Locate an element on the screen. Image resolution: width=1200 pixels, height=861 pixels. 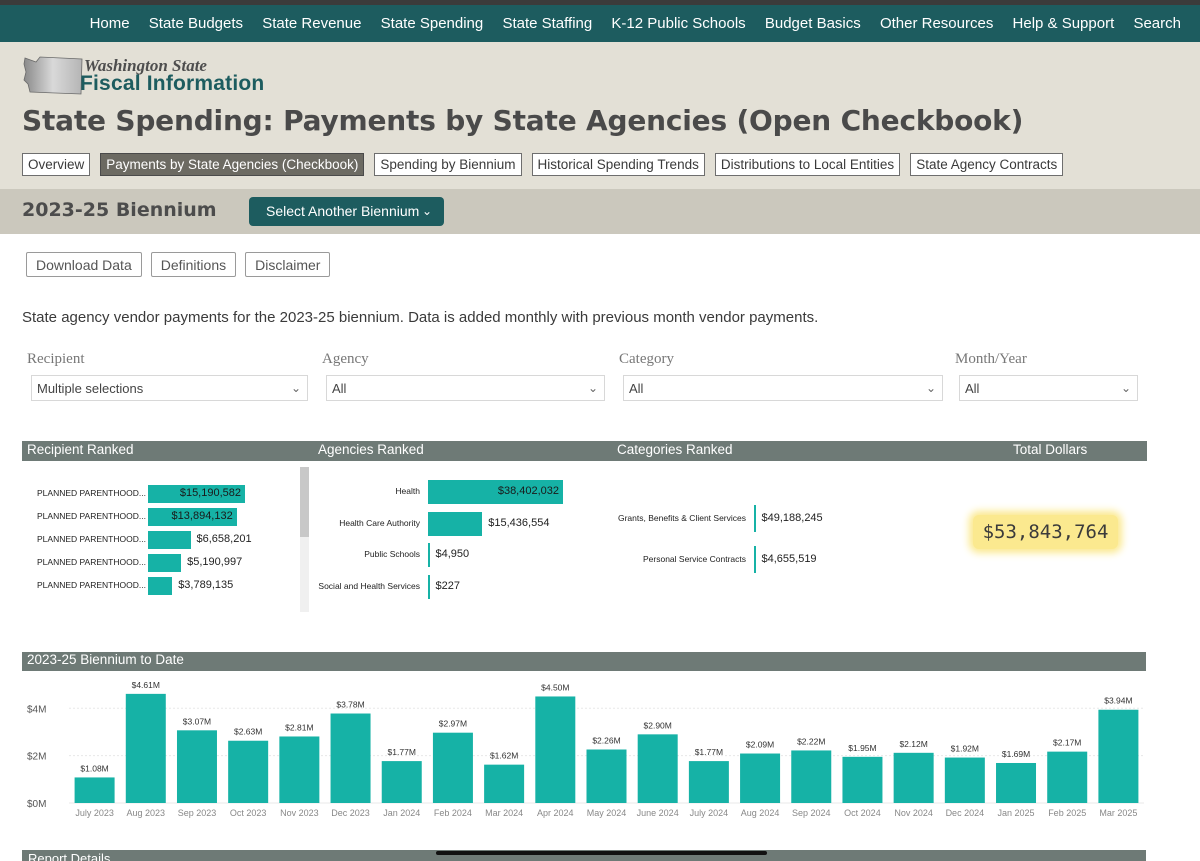
agencies-ranked-title: Agencies Ranked is located at coordinates (371, 449).